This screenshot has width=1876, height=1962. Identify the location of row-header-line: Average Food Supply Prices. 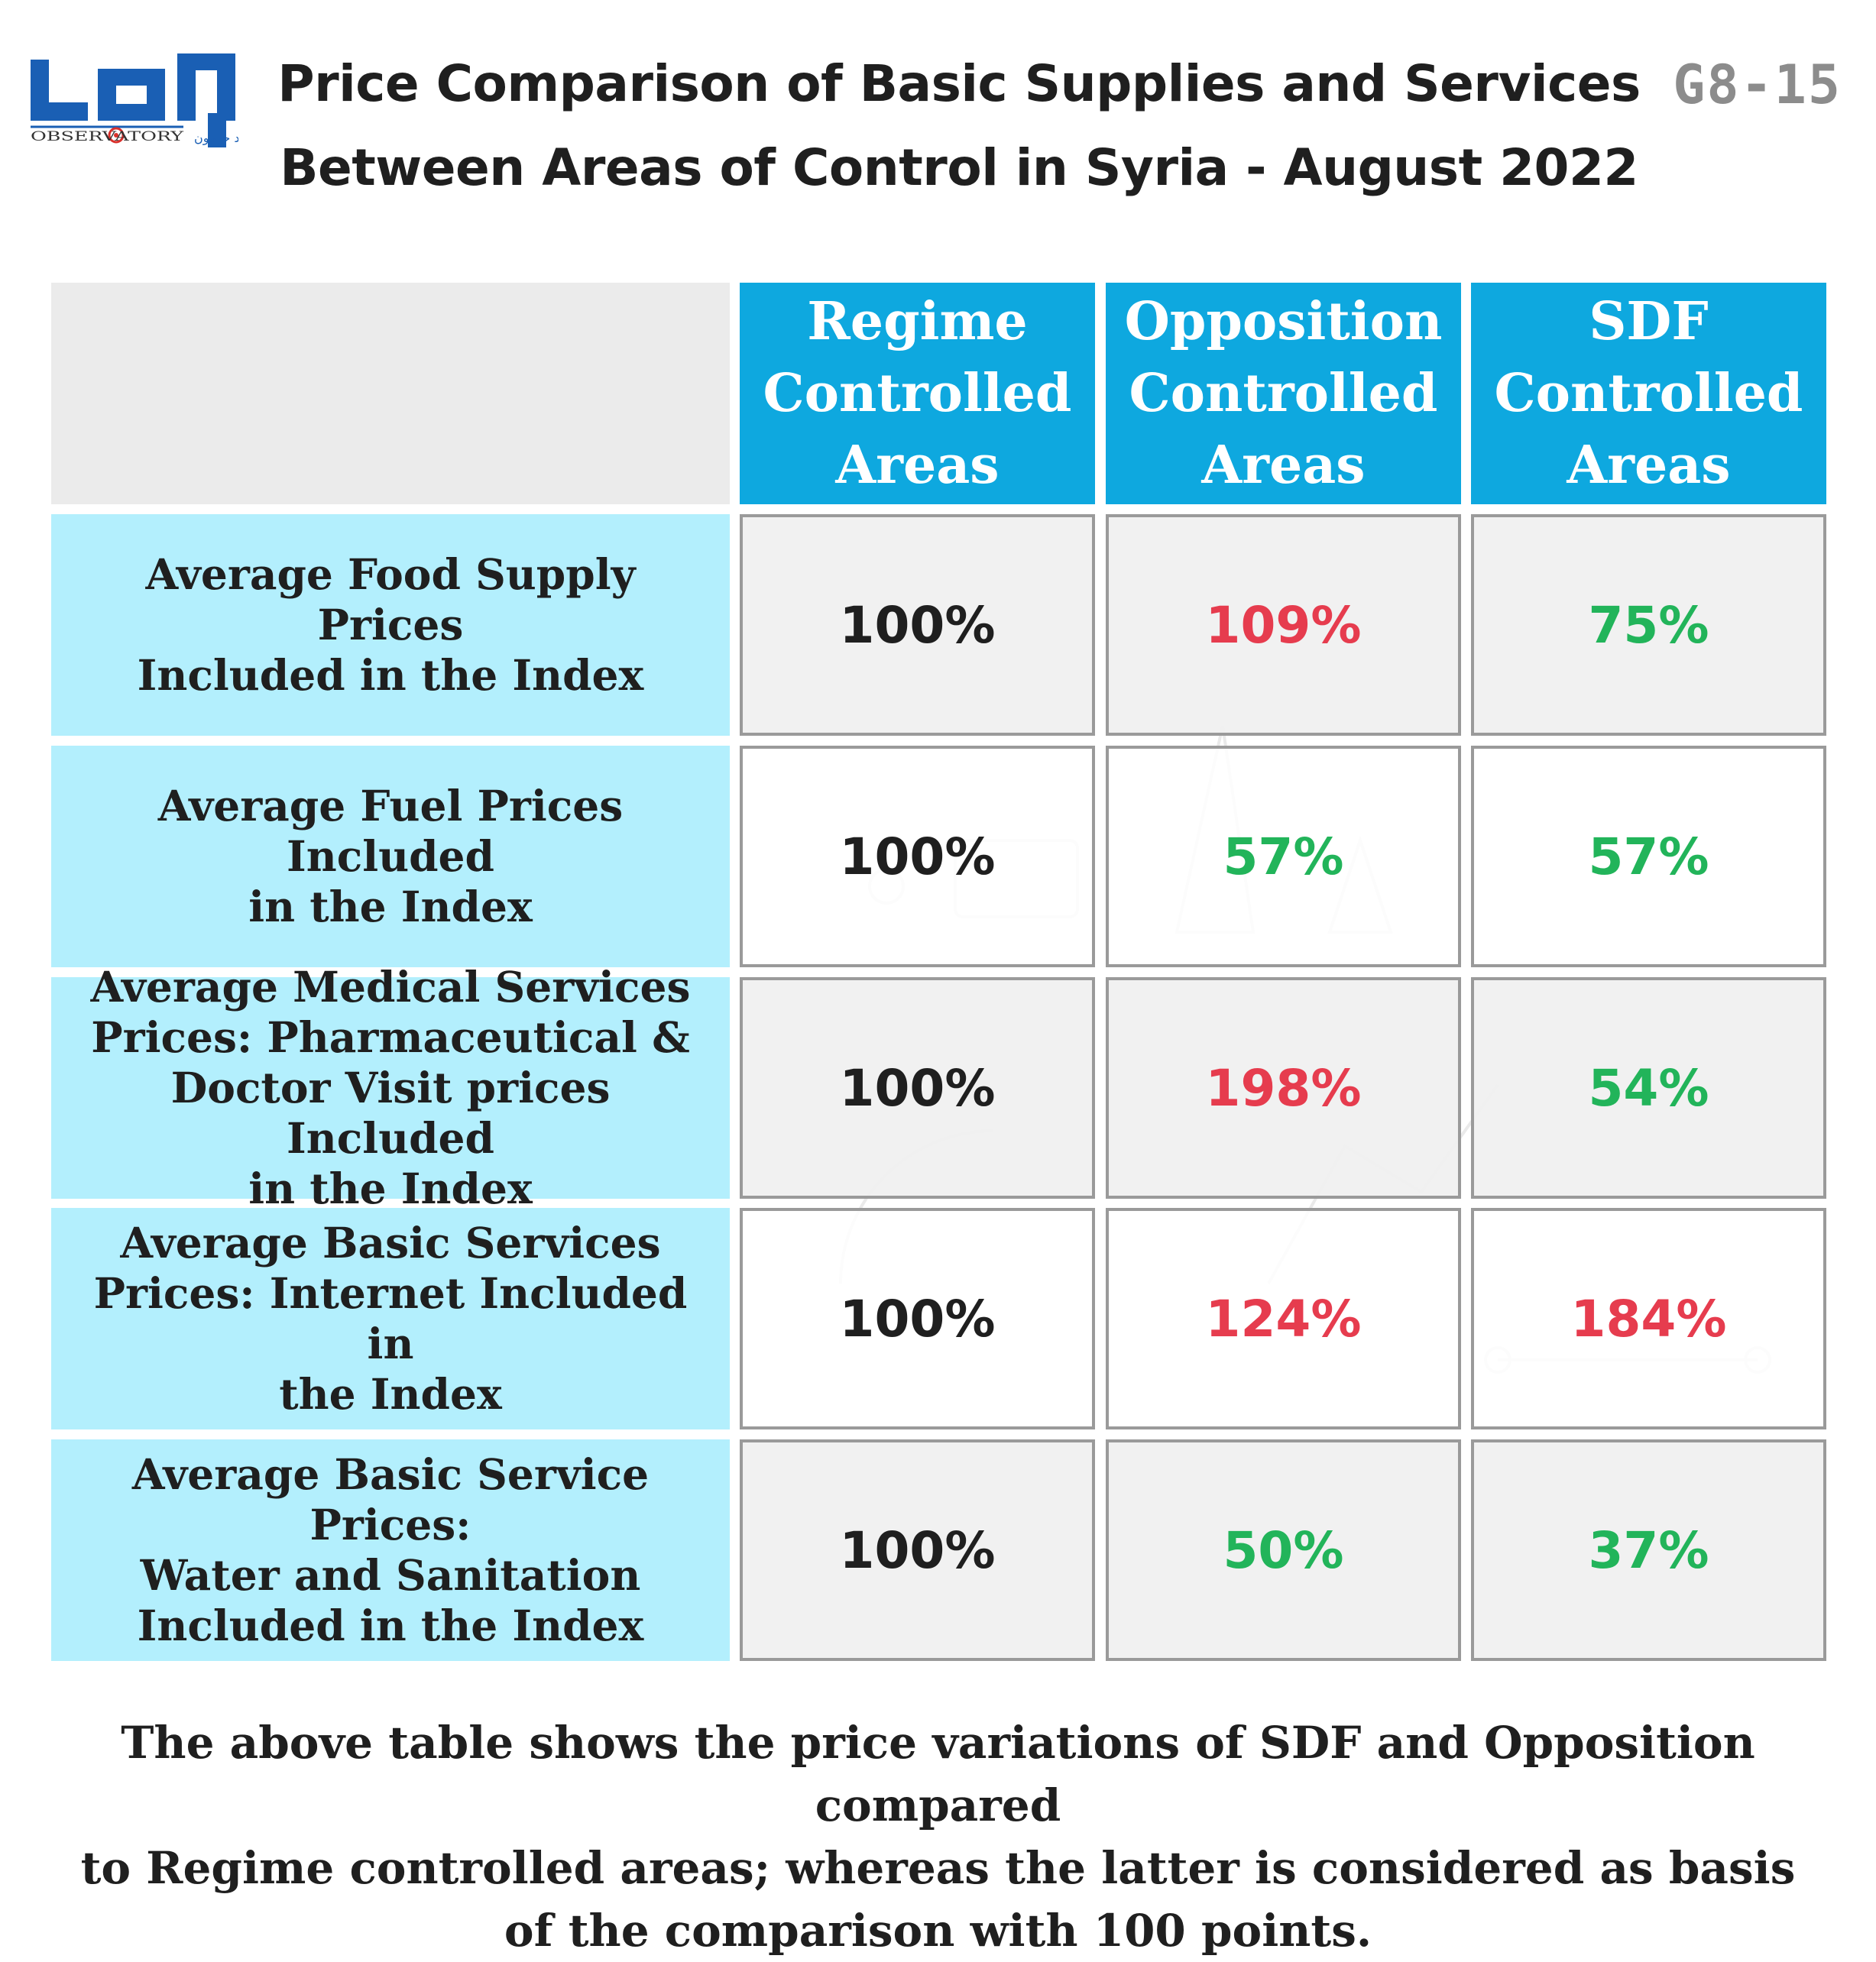
(391, 599).